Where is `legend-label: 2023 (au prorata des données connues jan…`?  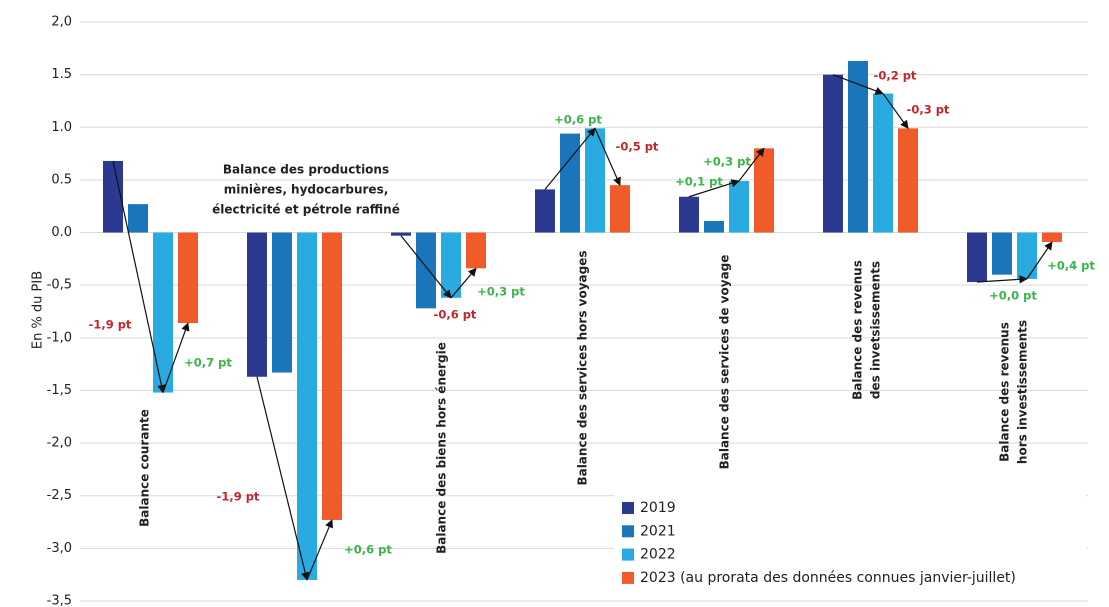
legend-label: 2023 (au prorata des données connues jan… is located at coordinates (828, 578).